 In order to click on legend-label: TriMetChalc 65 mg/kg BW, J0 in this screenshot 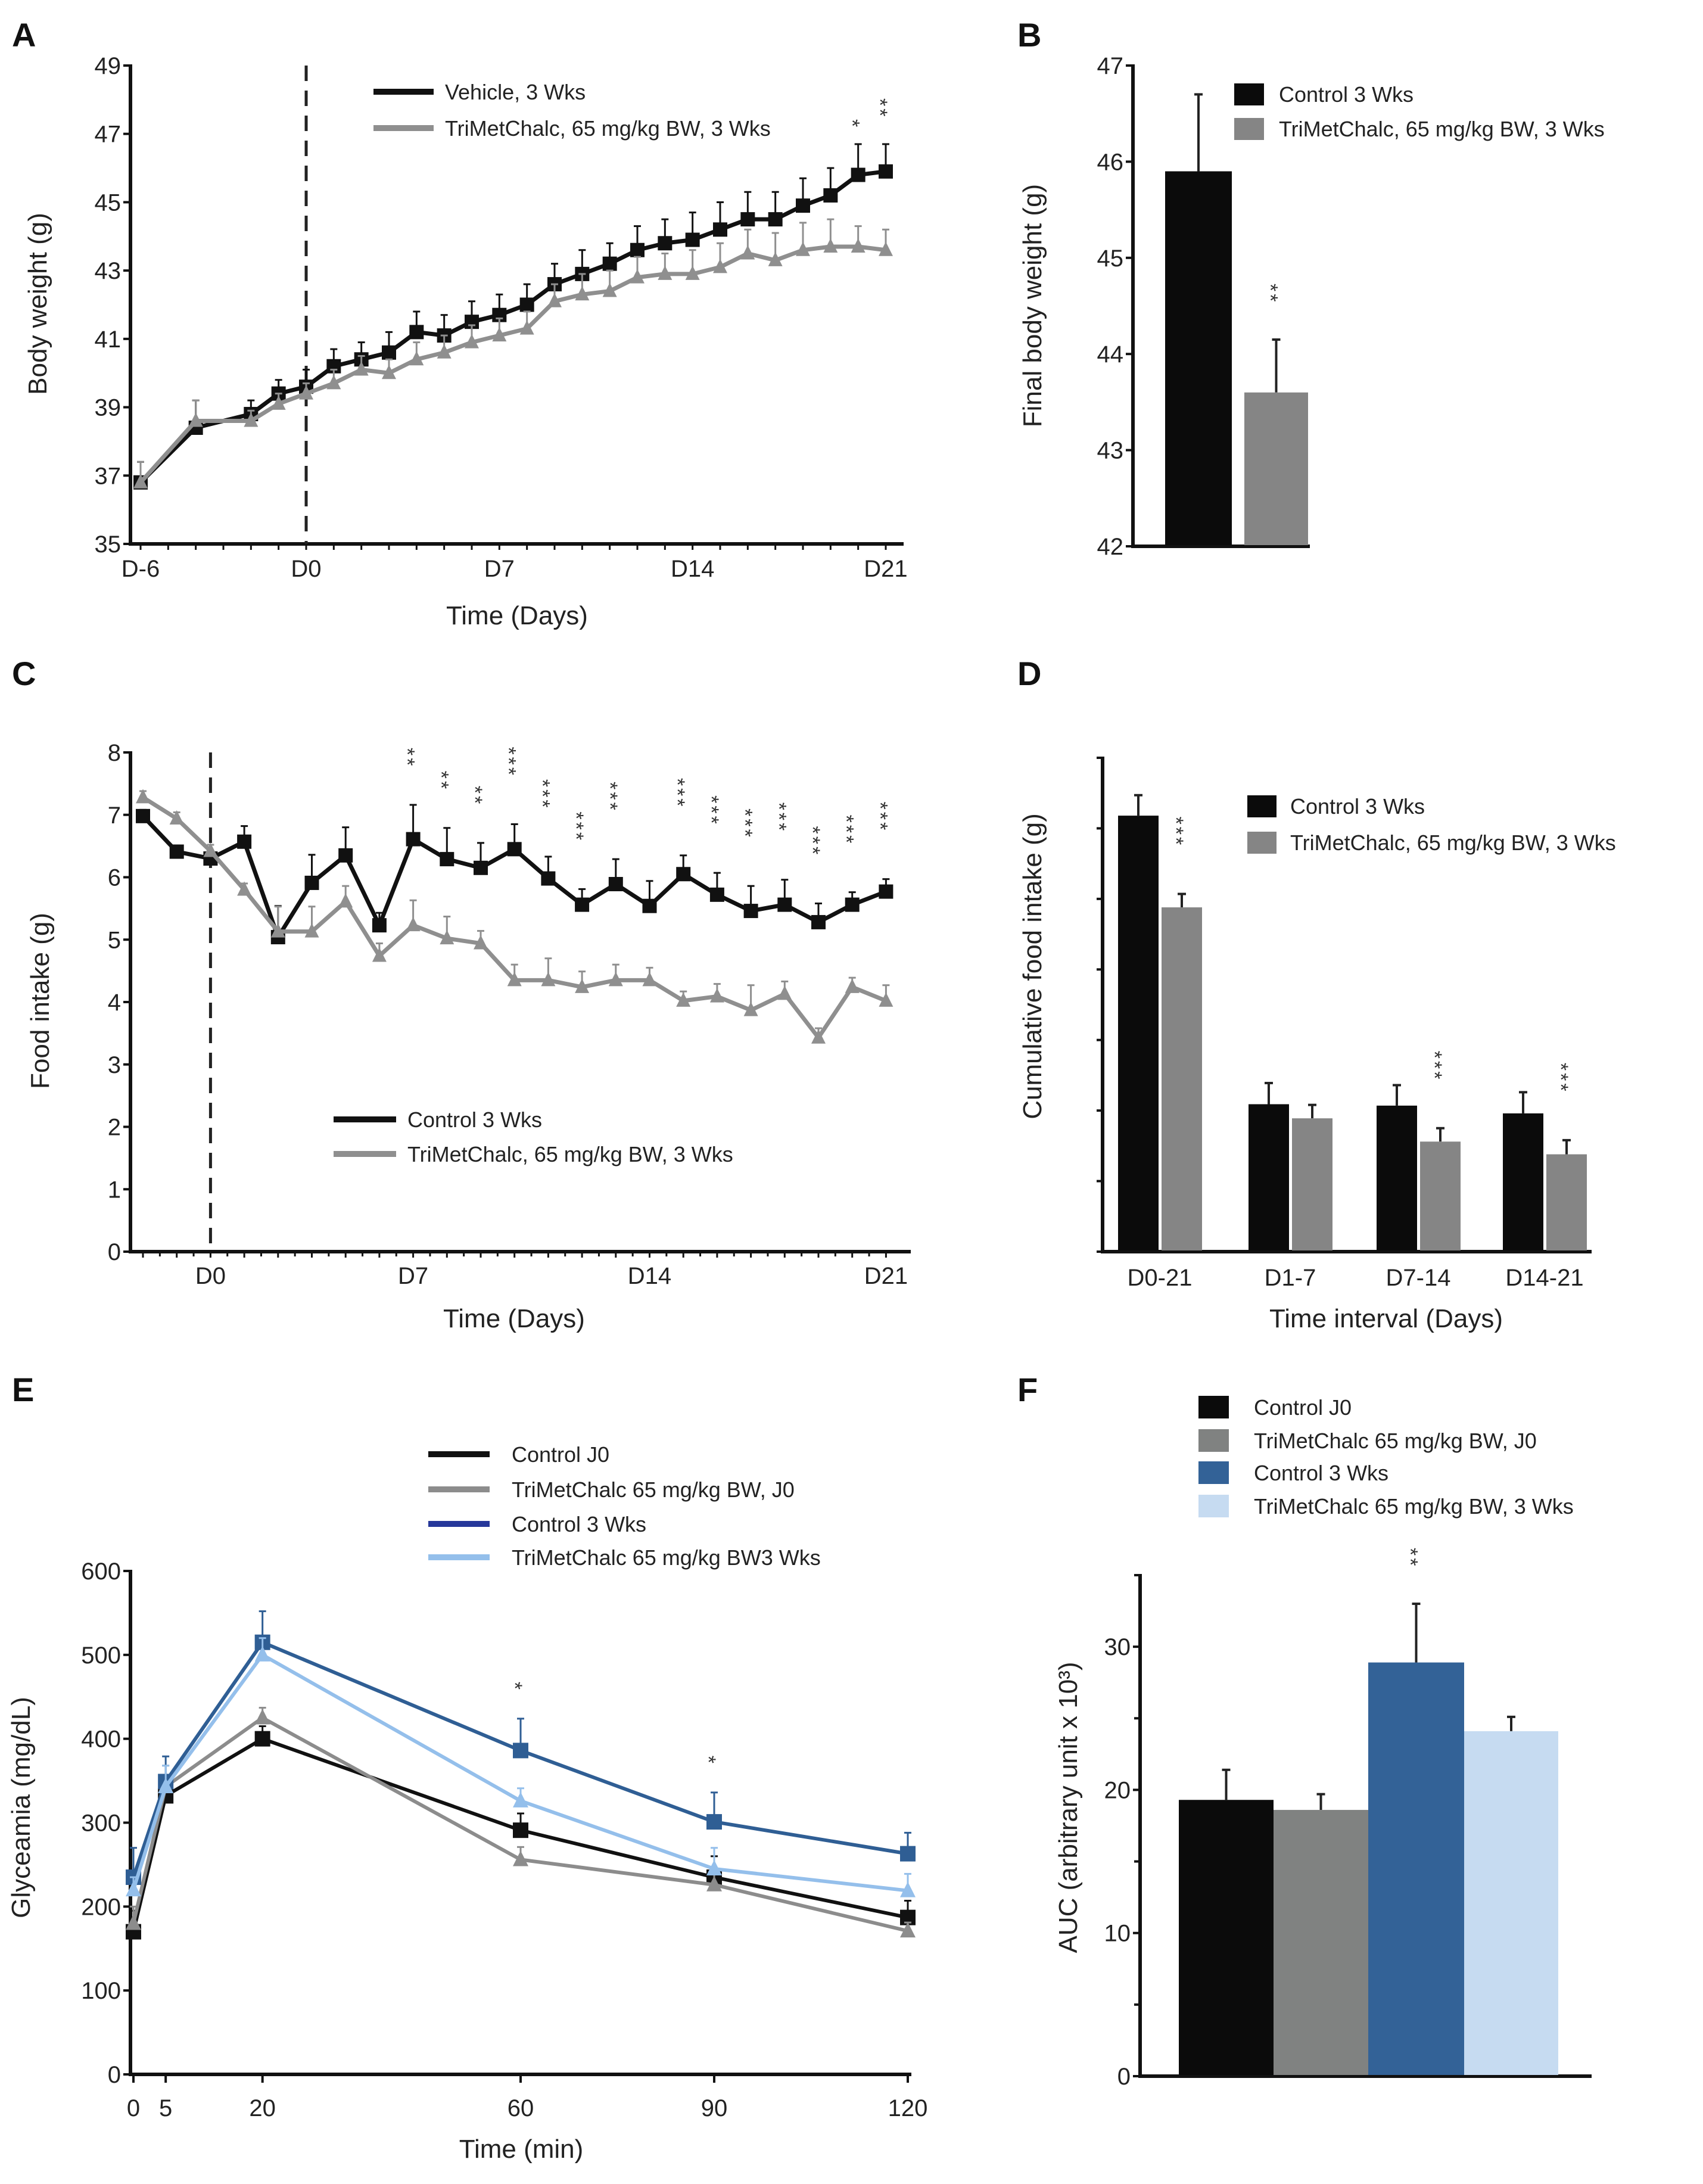, I will do `click(1395, 1441)`.